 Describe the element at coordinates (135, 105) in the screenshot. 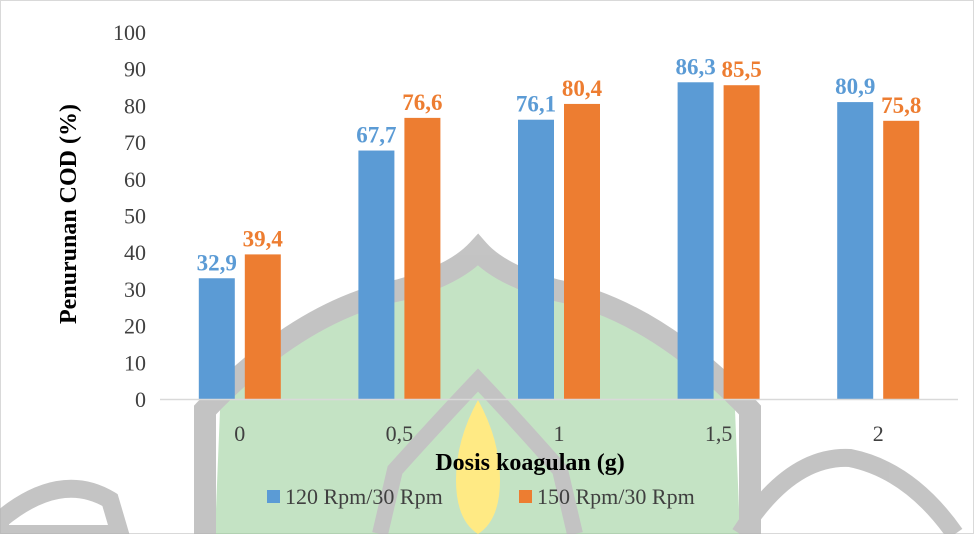

I see `y-tick-label: 80` at that location.